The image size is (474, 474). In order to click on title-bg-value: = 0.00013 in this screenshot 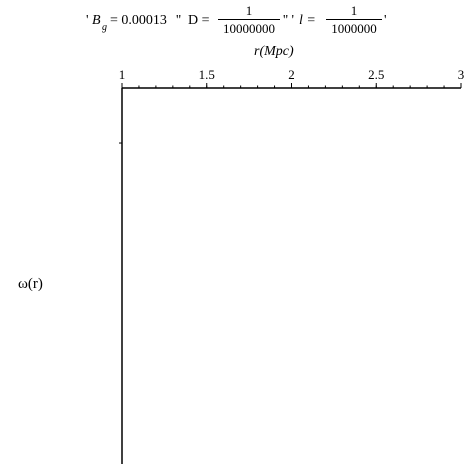, I will do `click(138, 20)`.